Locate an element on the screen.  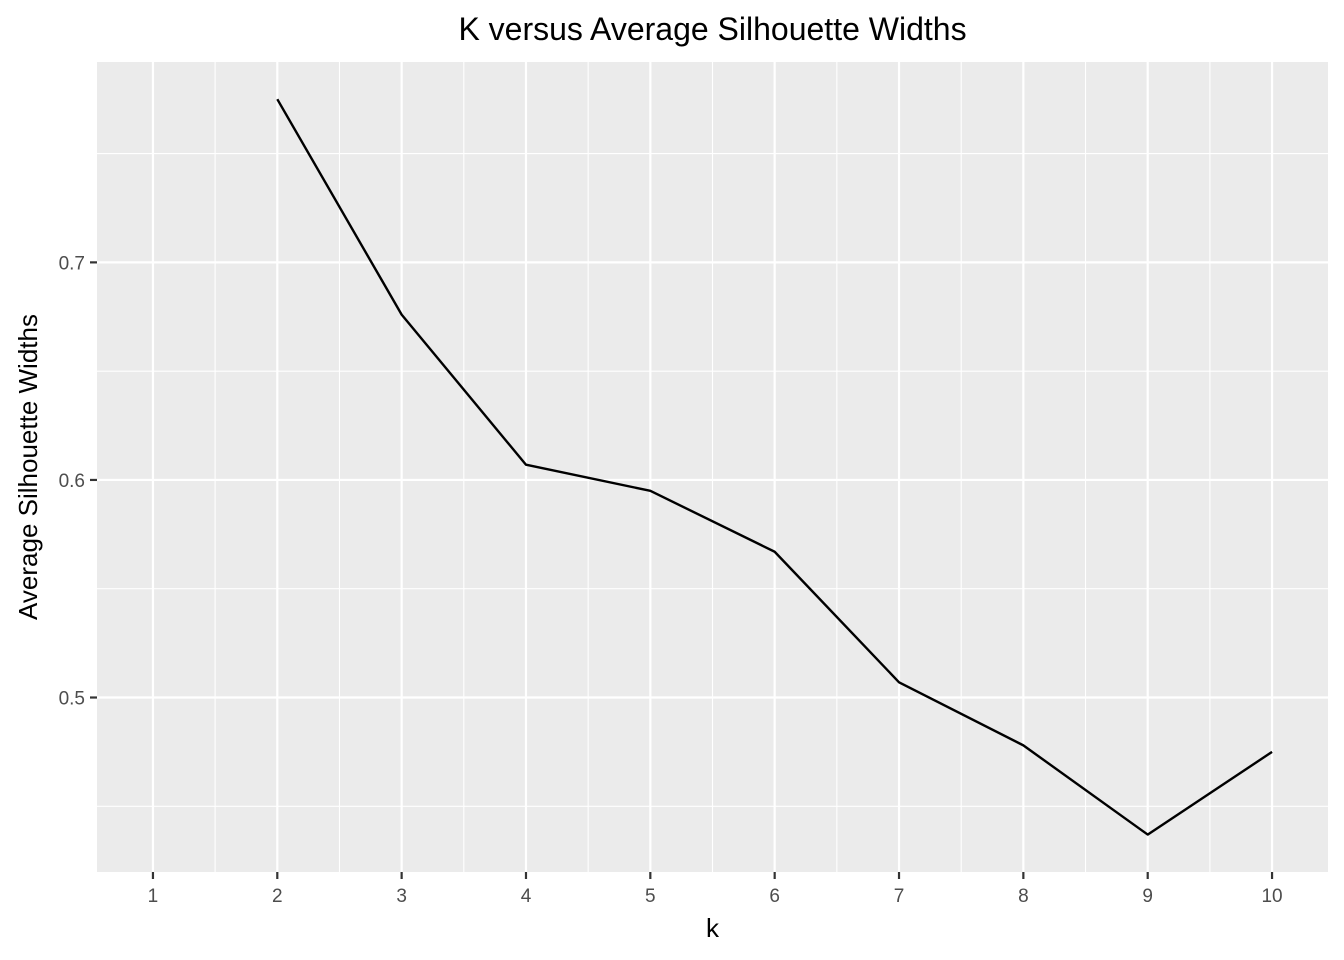
y-tick-label: 0.5 is located at coordinates (72, 699).